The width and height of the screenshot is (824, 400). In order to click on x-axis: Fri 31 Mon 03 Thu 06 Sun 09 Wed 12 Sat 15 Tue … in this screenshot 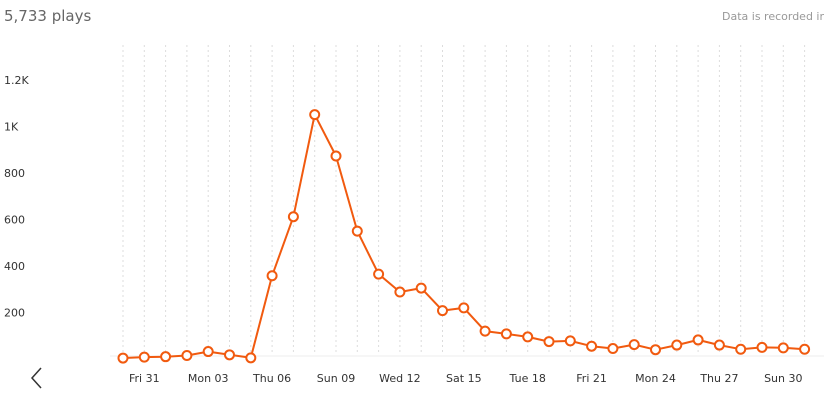, I will do `click(466, 378)`.